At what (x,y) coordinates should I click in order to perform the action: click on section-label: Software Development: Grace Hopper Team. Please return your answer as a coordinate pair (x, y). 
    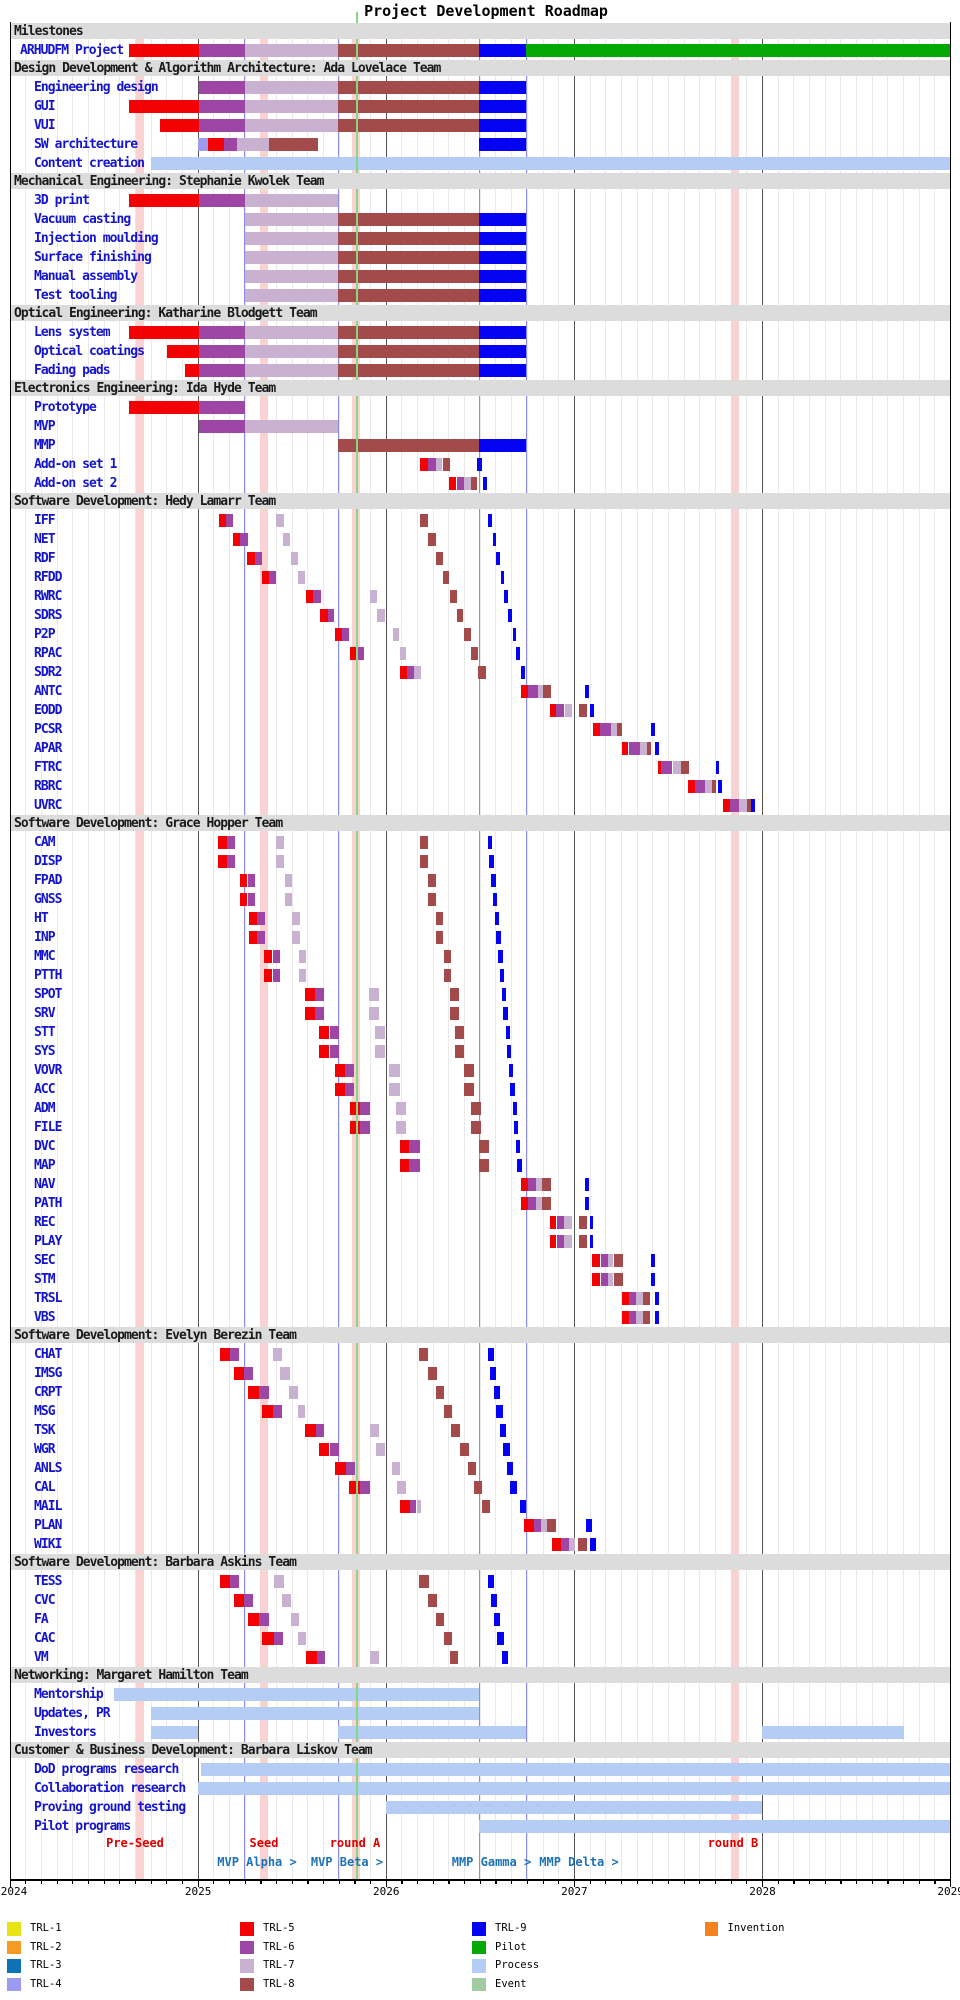
    Looking at the image, I should click on (148, 823).